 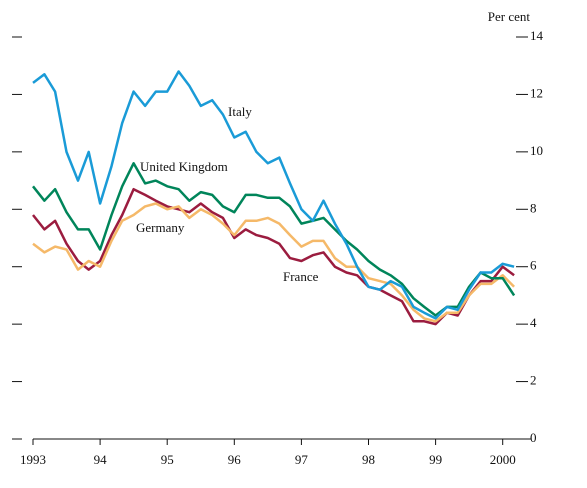 What do you see at coordinates (101, 459) in the screenshot?
I see `x-tick-label: 94` at bounding box center [101, 459].